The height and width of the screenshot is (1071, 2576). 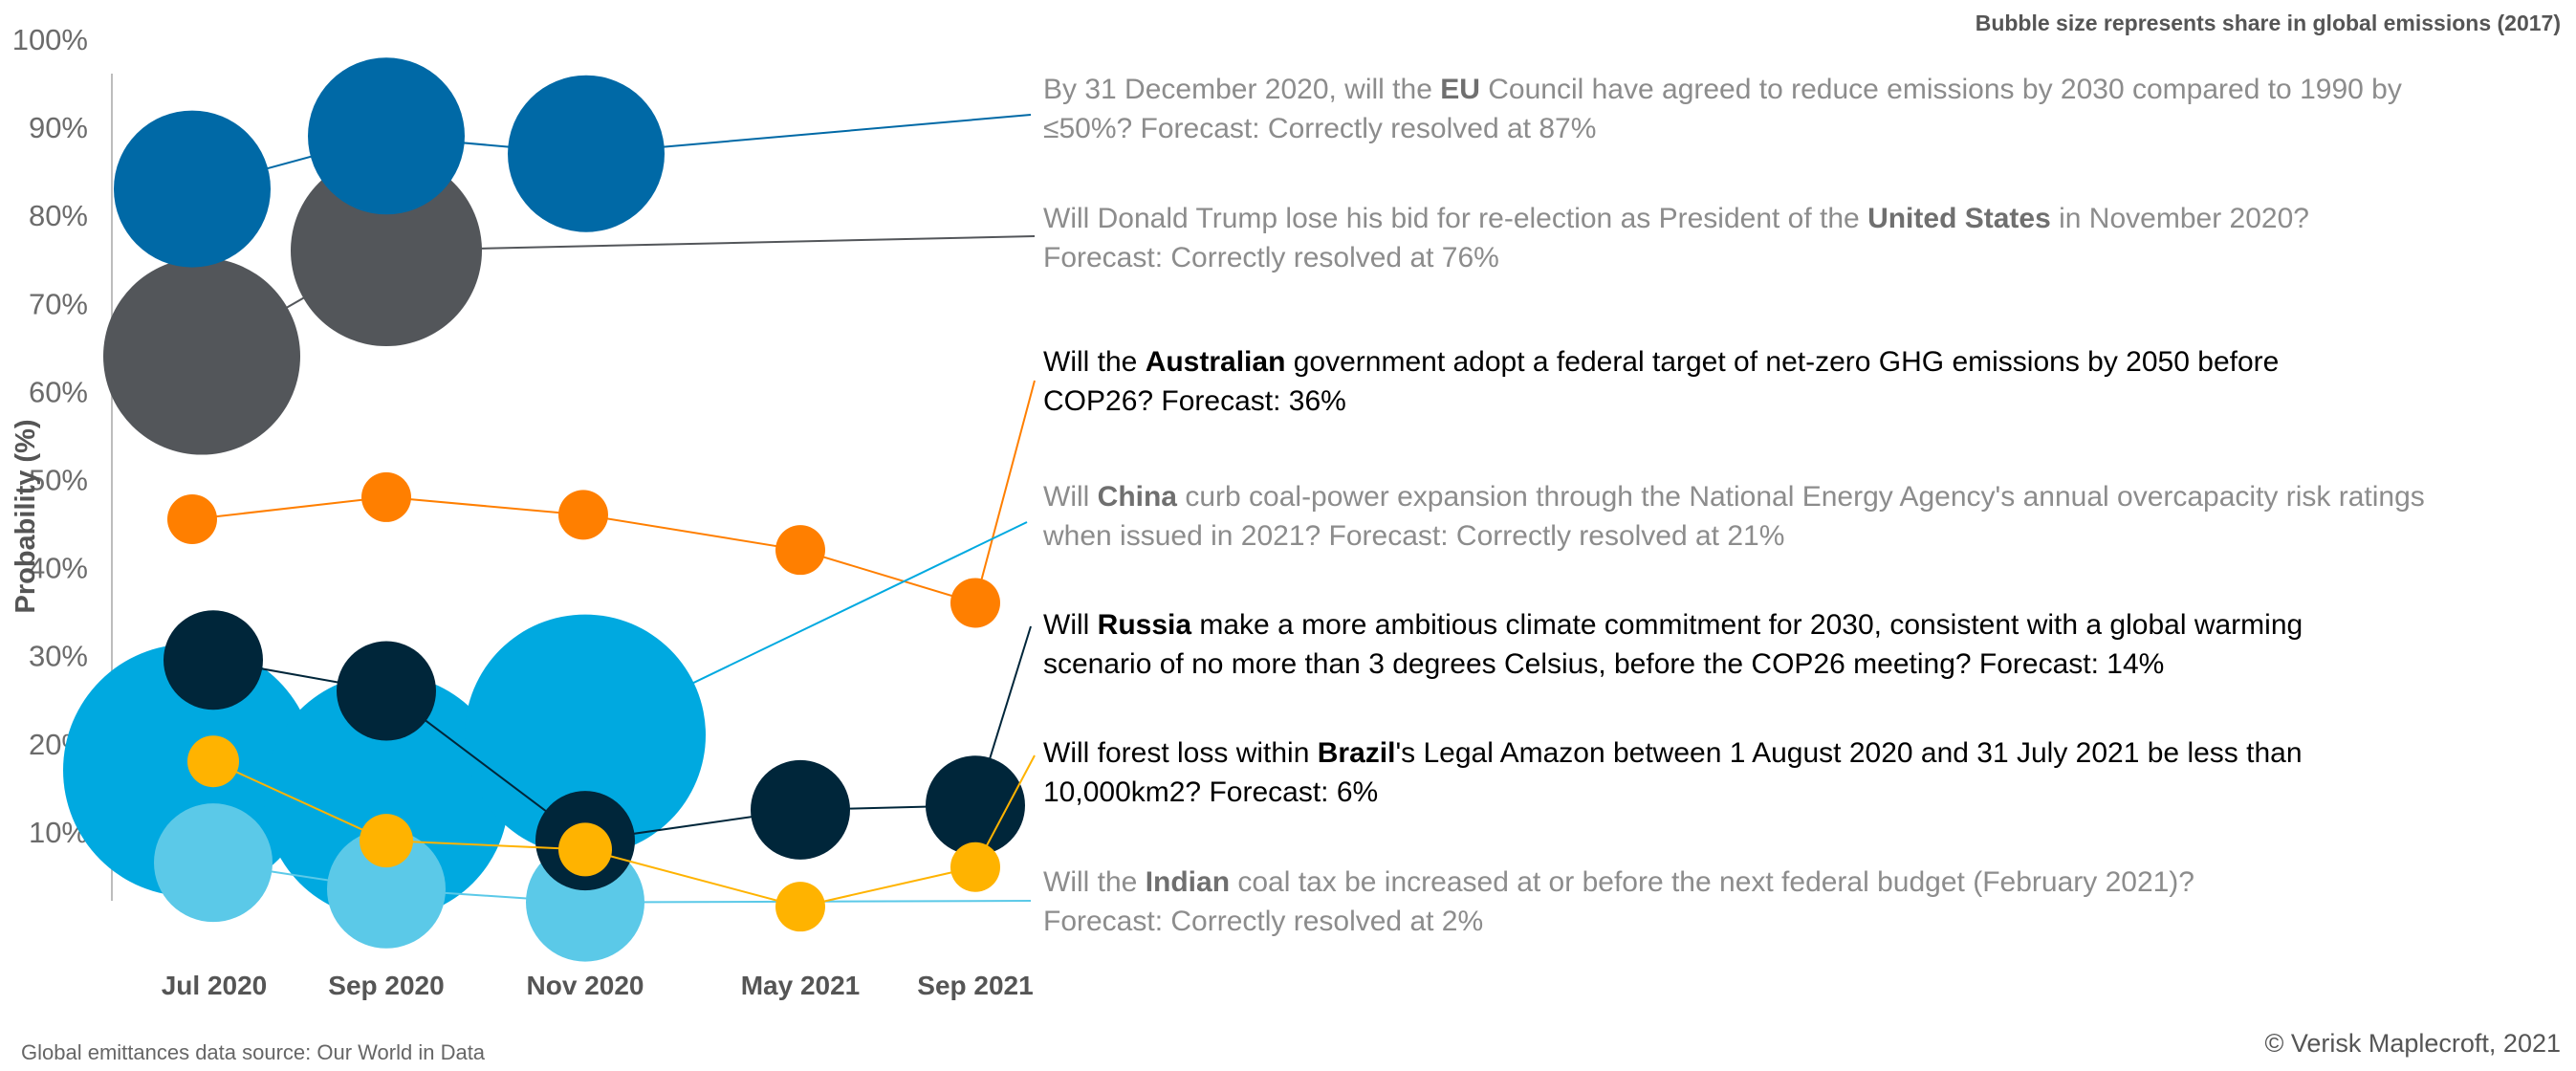 What do you see at coordinates (1138, 497) in the screenshot?
I see `label-segment: China` at bounding box center [1138, 497].